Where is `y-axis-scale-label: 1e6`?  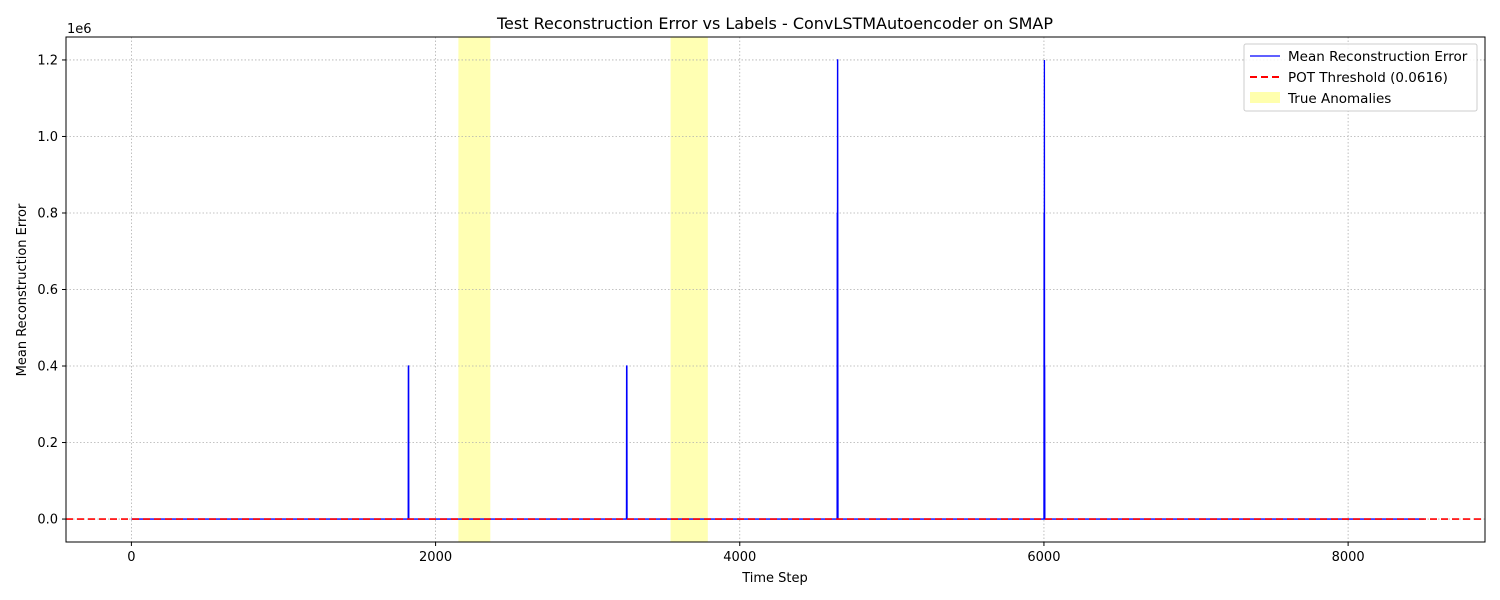
y-axis-scale-label: 1e6 is located at coordinates (79, 29).